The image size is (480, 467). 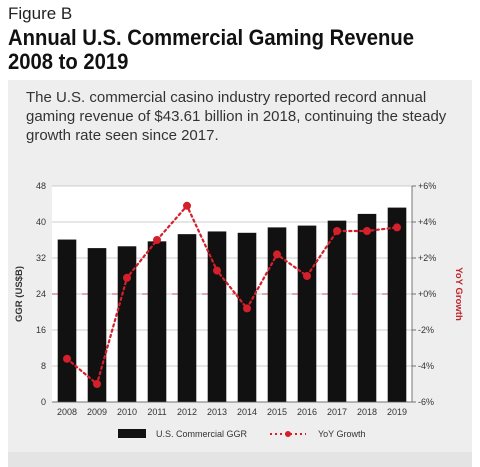 What do you see at coordinates (127, 277) in the screenshot?
I see `growth-point-2010` at bounding box center [127, 277].